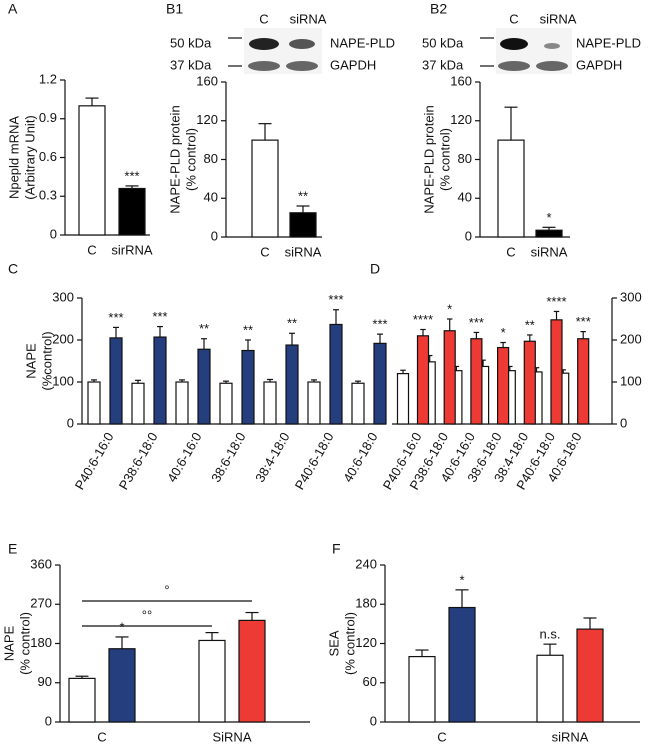  What do you see at coordinates (423, 319) in the screenshot?
I see `significance-label: ****` at bounding box center [423, 319].